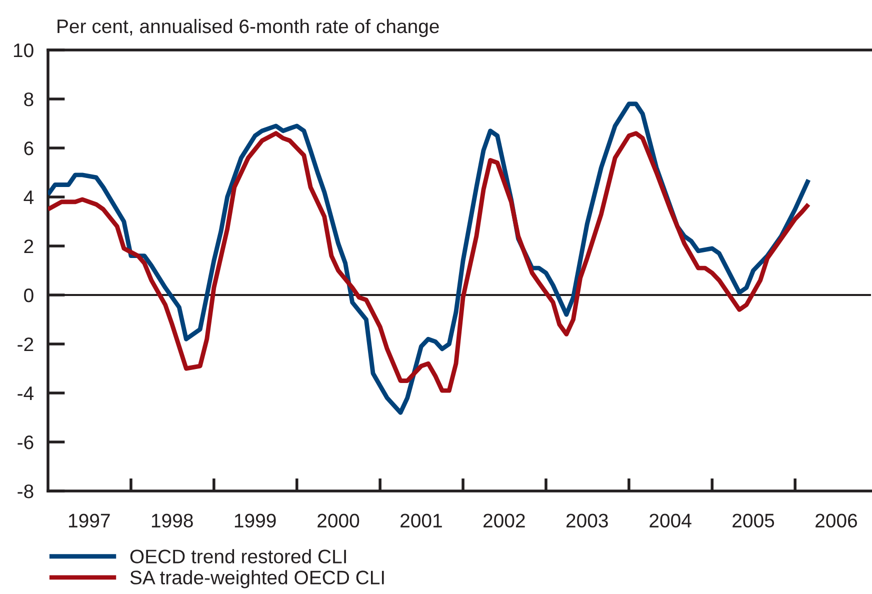 This screenshot has height=594, width=872. What do you see at coordinates (26, 344) in the screenshot?
I see `y-tick-label: -2` at bounding box center [26, 344].